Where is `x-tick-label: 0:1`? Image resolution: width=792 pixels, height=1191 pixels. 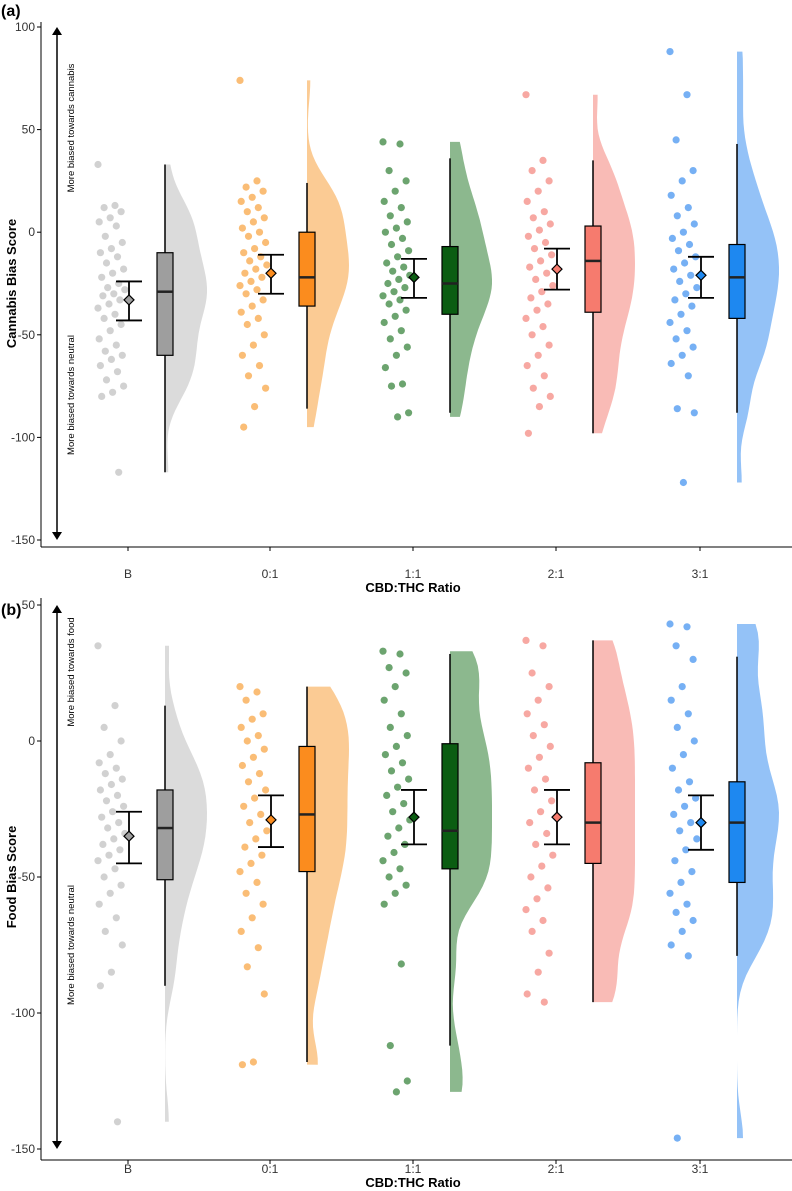
x-tick-label: 0:1 is located at coordinates (270, 574).